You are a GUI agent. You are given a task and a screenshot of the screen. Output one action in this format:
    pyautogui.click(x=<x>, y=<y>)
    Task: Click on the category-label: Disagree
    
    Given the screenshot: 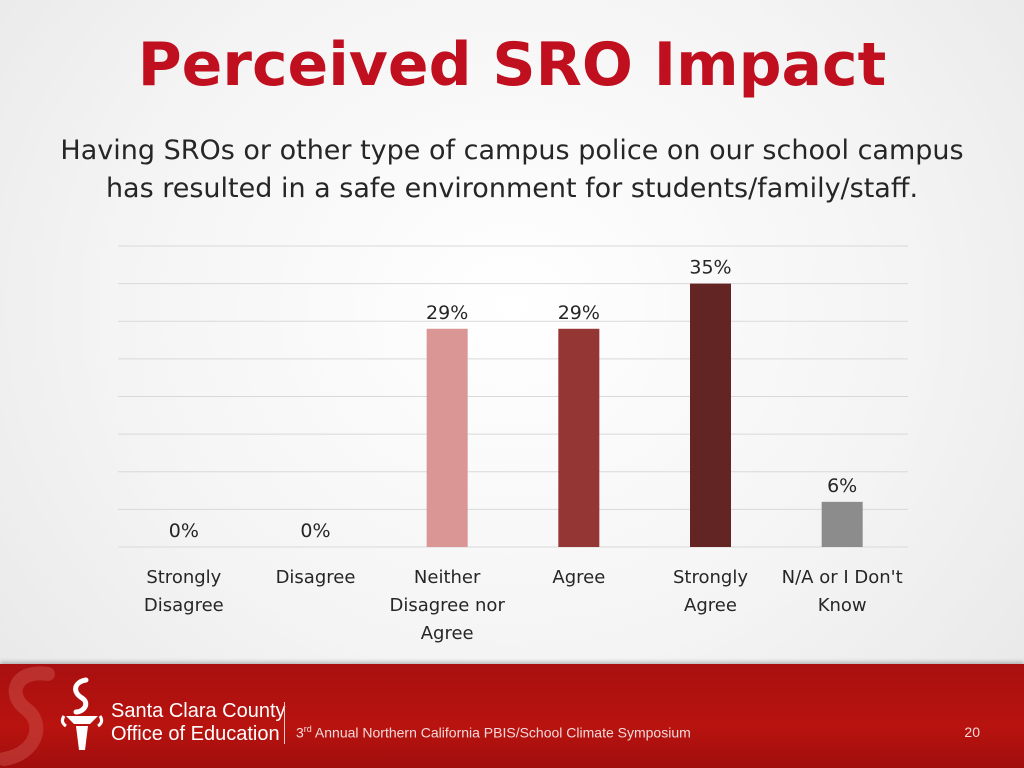 What is the action you would take?
    pyautogui.click(x=316, y=577)
    